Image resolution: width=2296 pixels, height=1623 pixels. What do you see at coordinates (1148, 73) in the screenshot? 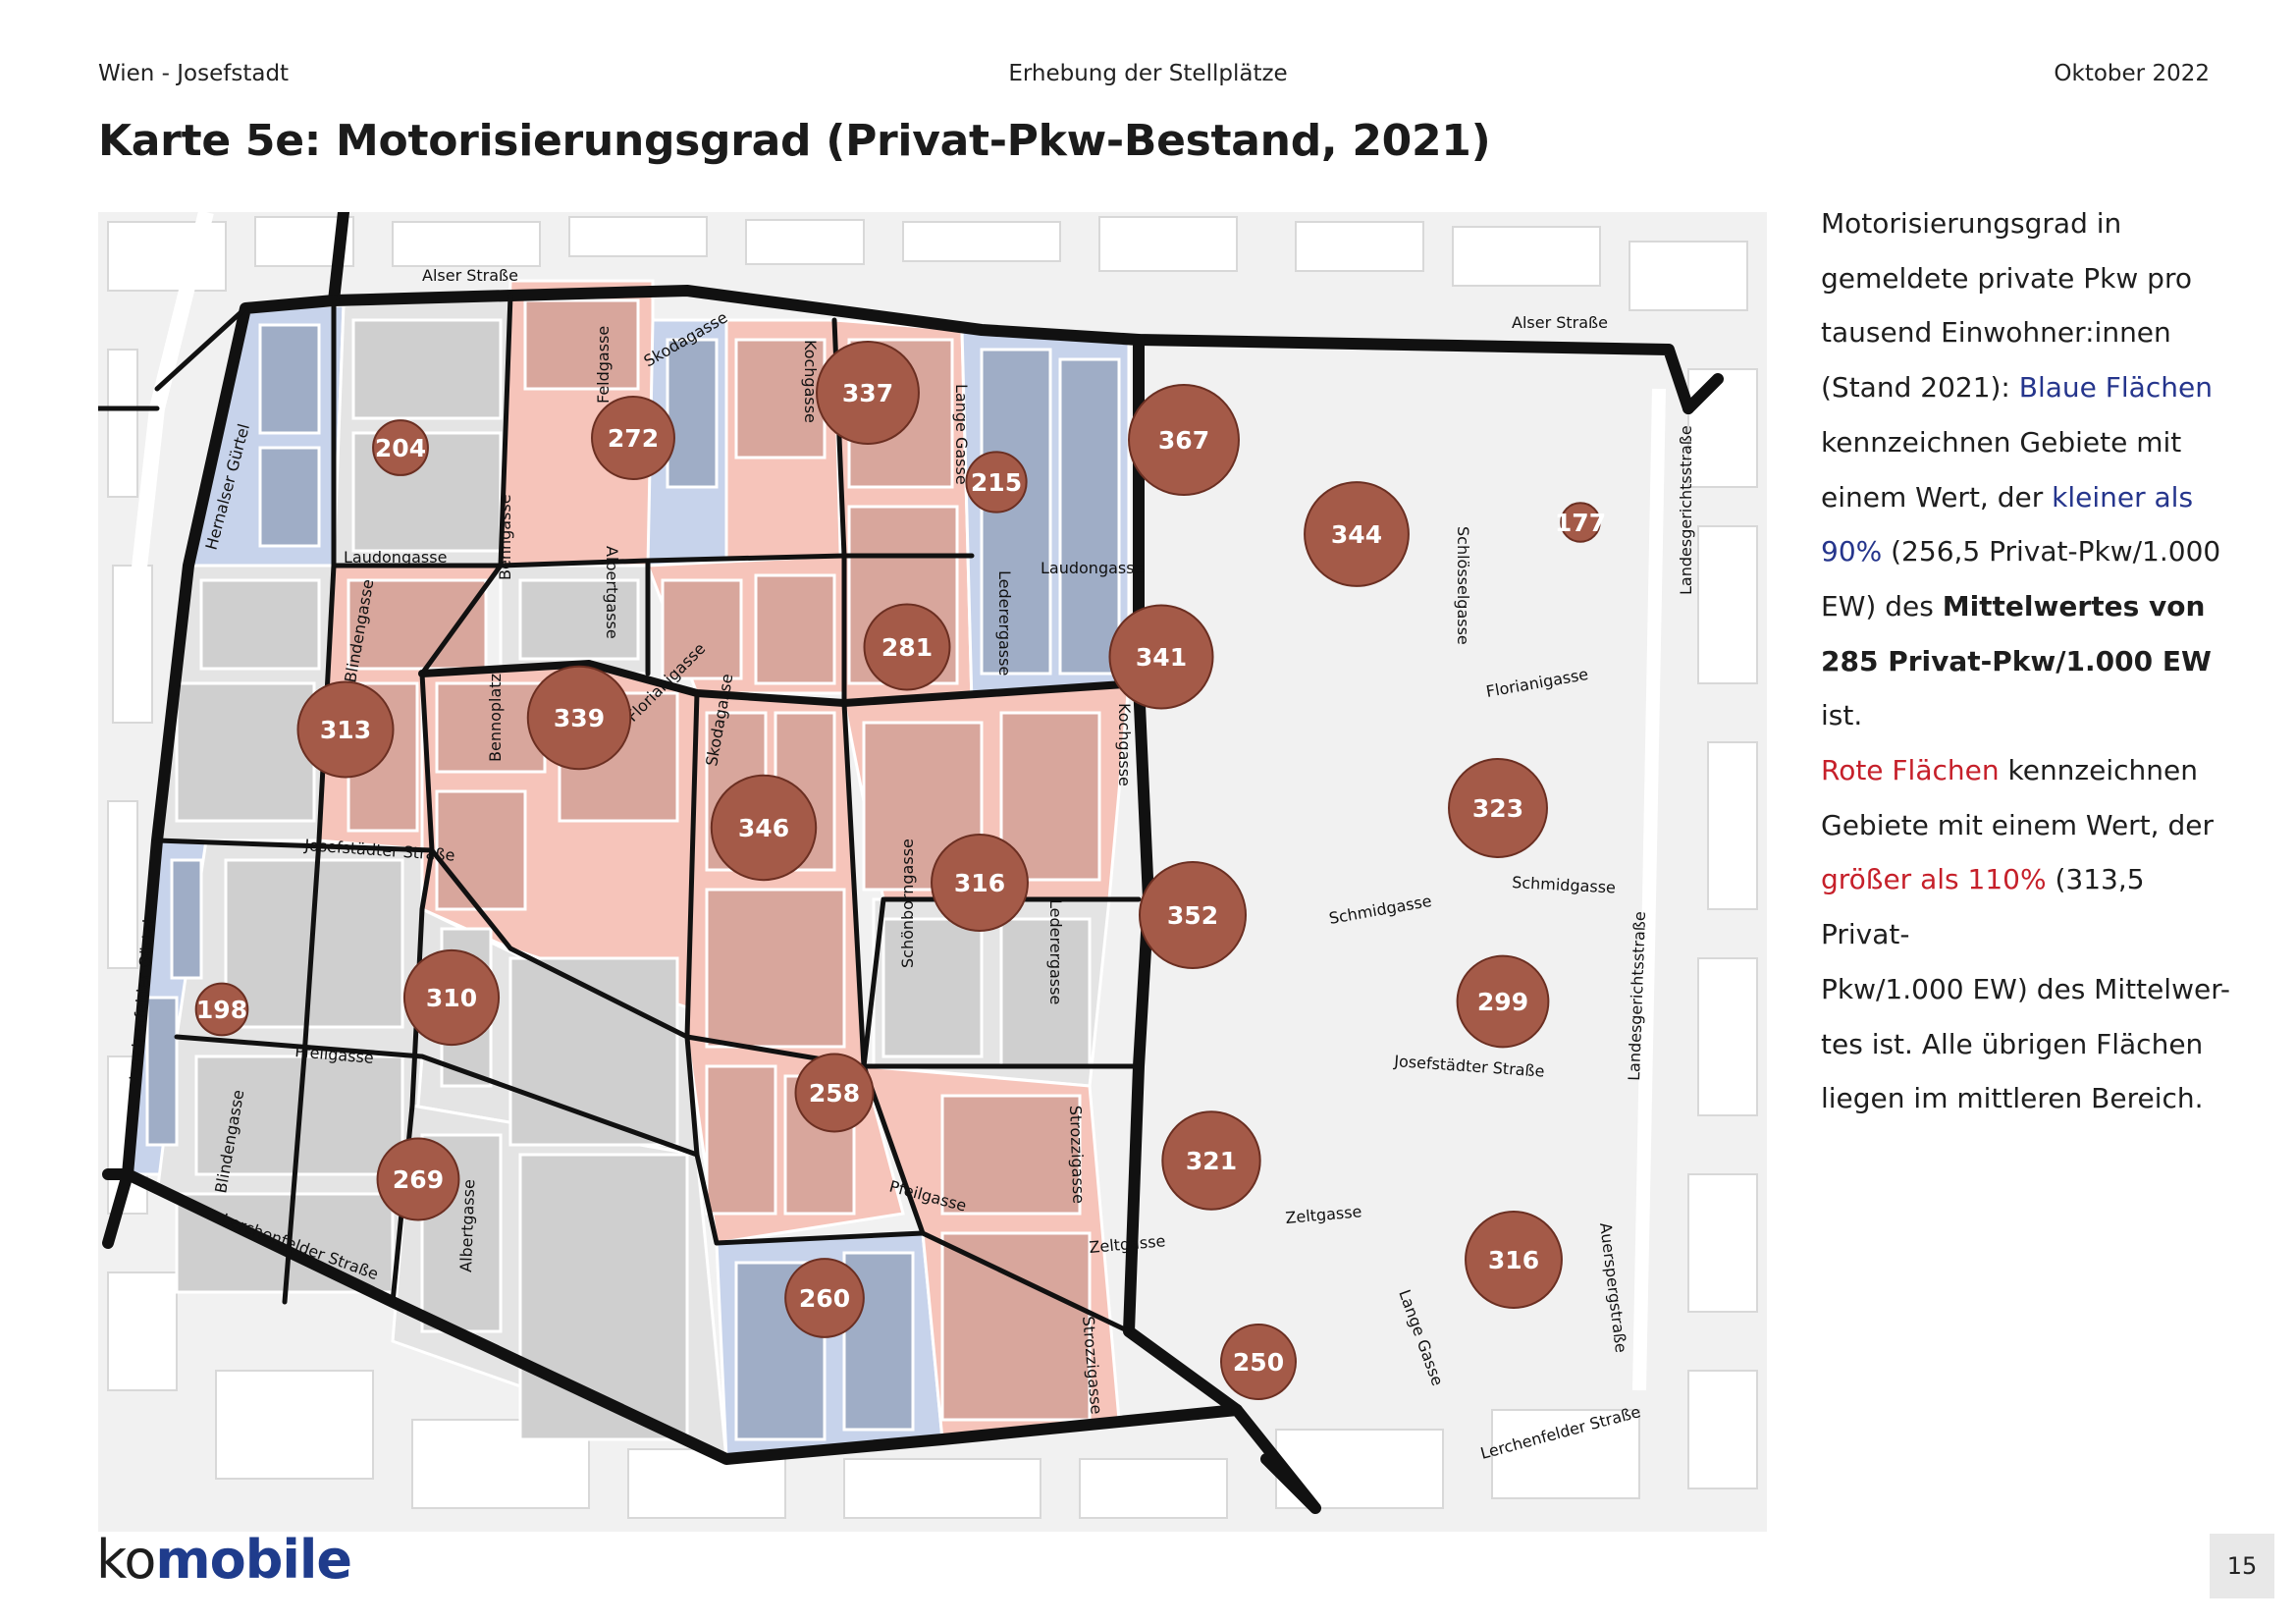
I see `header-document-title: Erhebung der Stellplätze` at bounding box center [1148, 73].